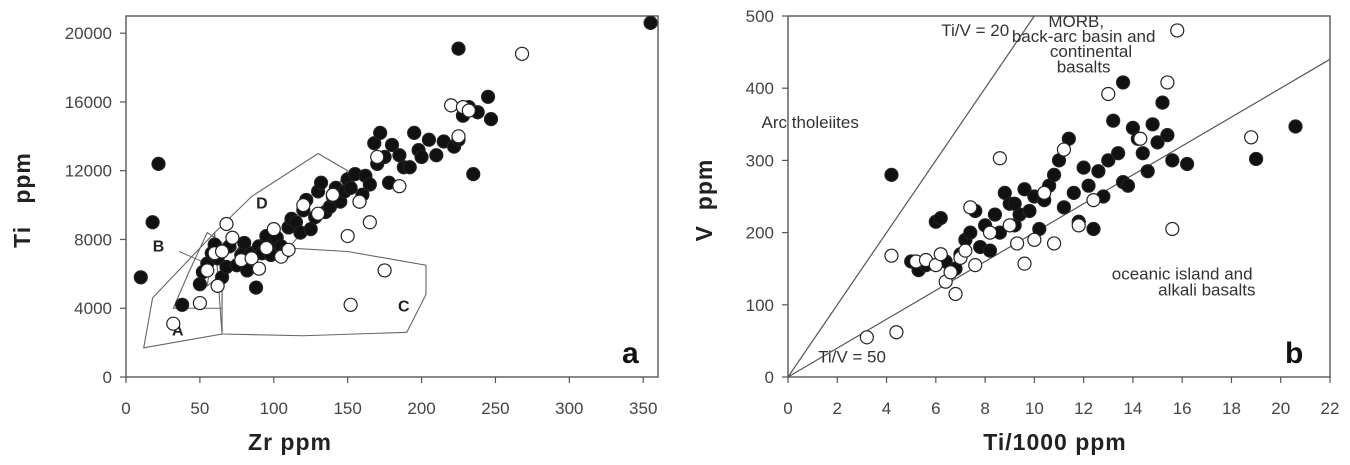 The image size is (1350, 465). I want to click on x-tick-label: 16, so click(1182, 408).